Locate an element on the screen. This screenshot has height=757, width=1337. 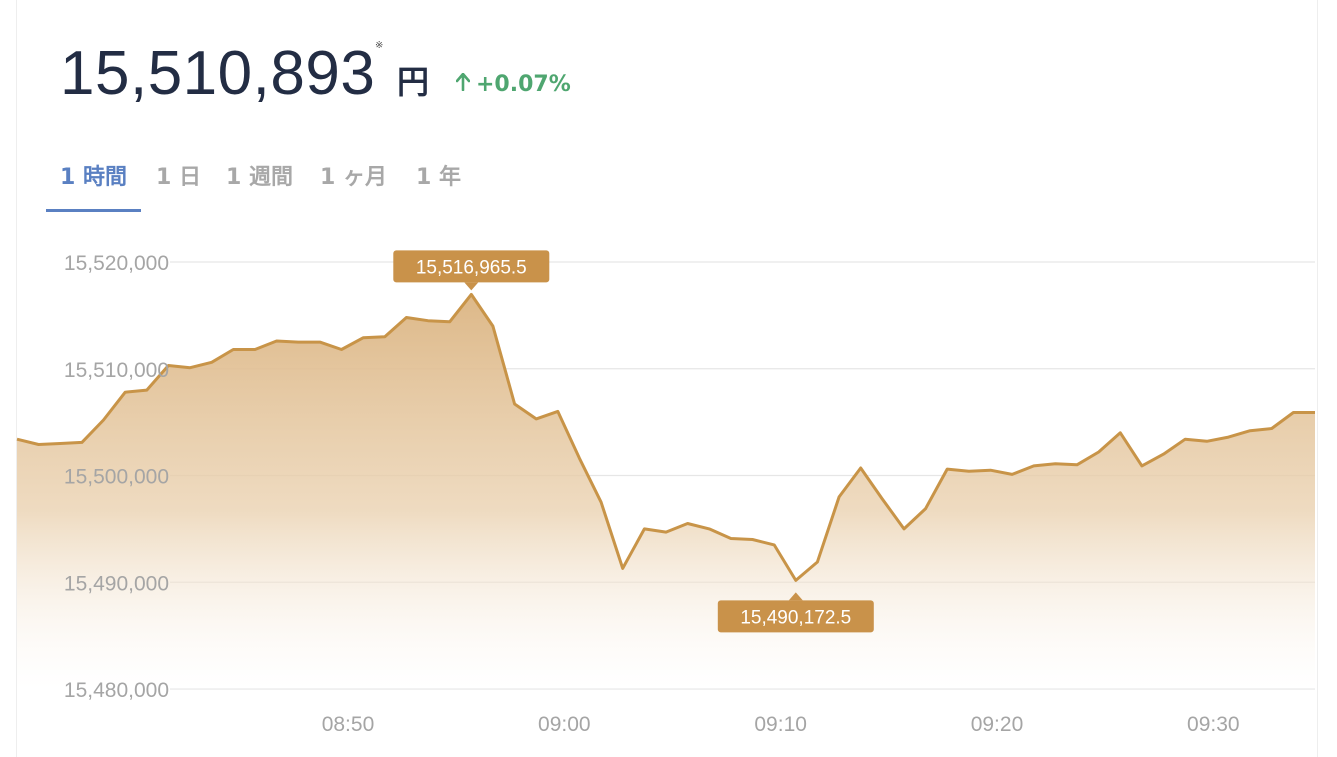
tab-1-year: 1 年 is located at coordinates (438, 177).